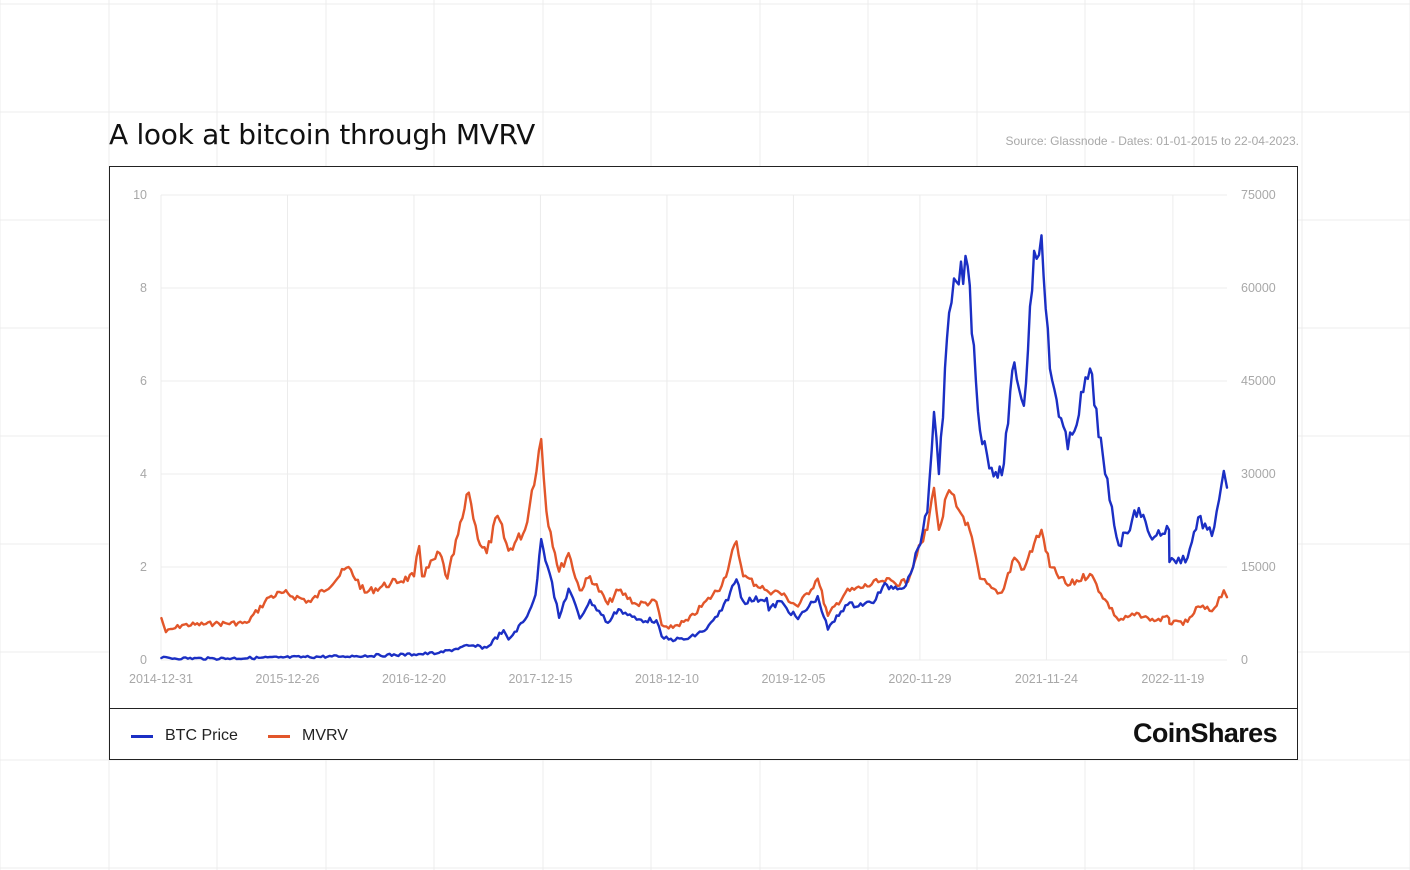  Describe the element at coordinates (143, 381) in the screenshot. I see `y-left-tick-label: 6` at that location.